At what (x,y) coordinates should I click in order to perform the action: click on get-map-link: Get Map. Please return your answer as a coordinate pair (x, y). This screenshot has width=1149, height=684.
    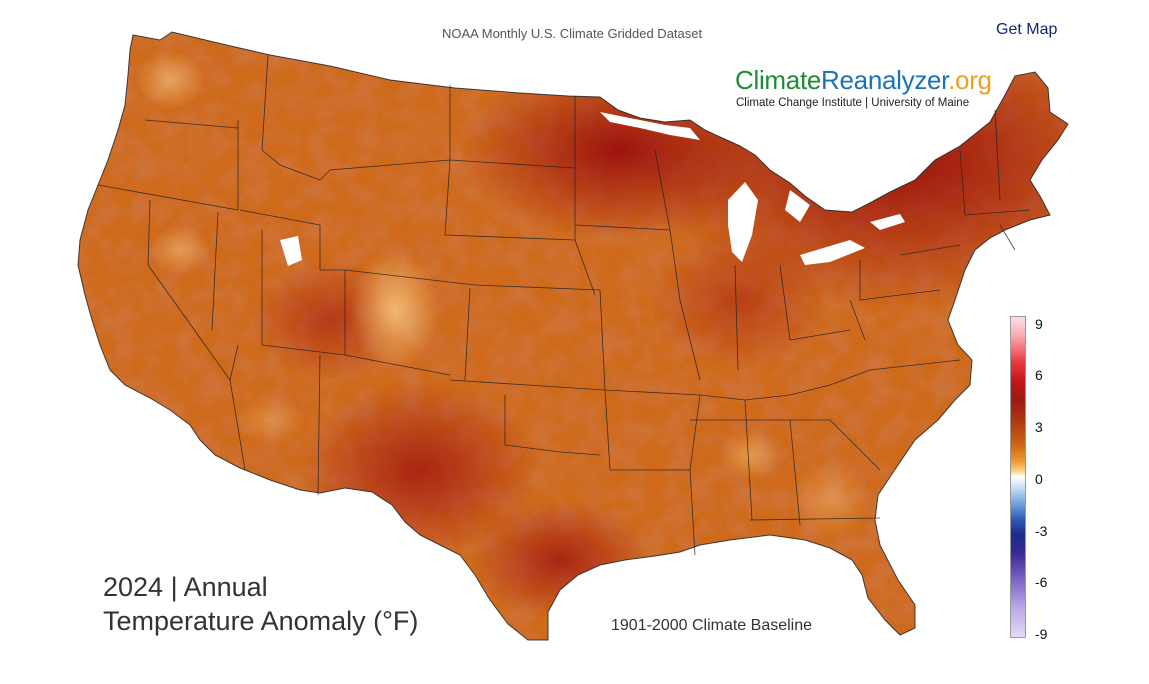
    Looking at the image, I should click on (1027, 29).